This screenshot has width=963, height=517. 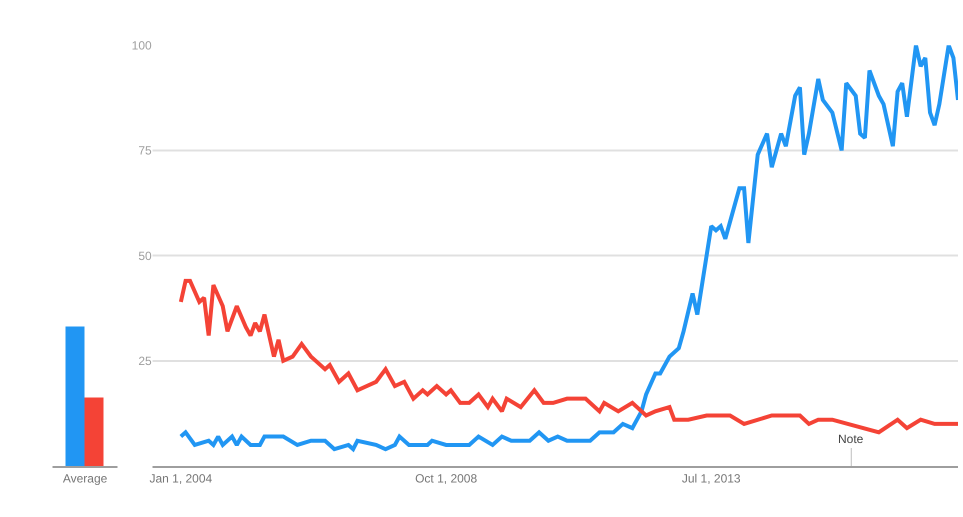 I want to click on y-tick-label: 50, so click(x=145, y=255).